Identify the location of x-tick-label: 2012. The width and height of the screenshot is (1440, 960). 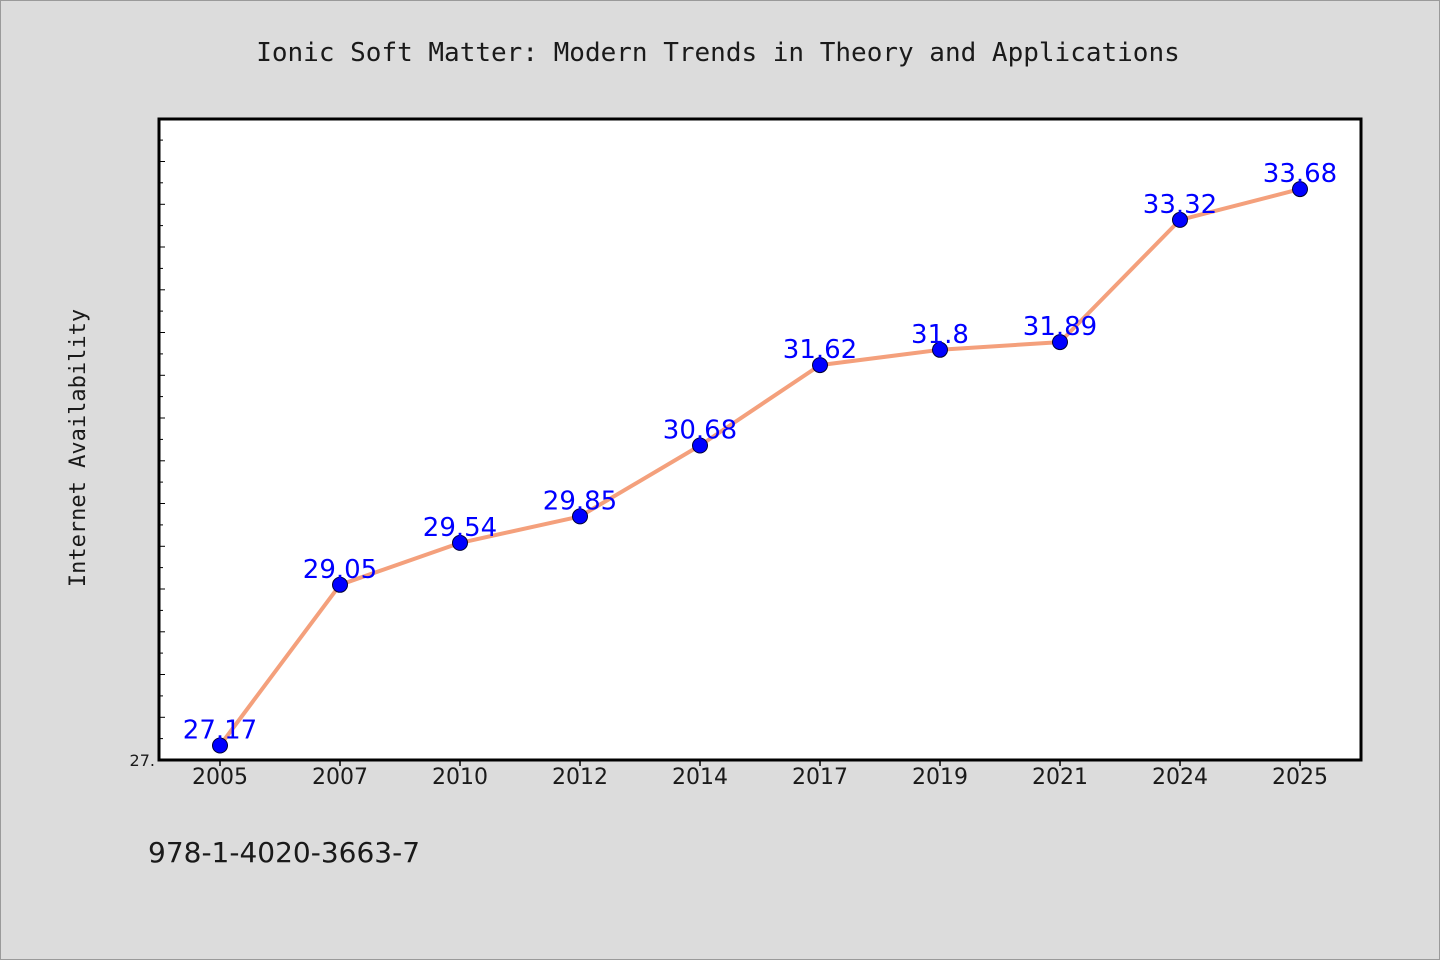
(580, 777).